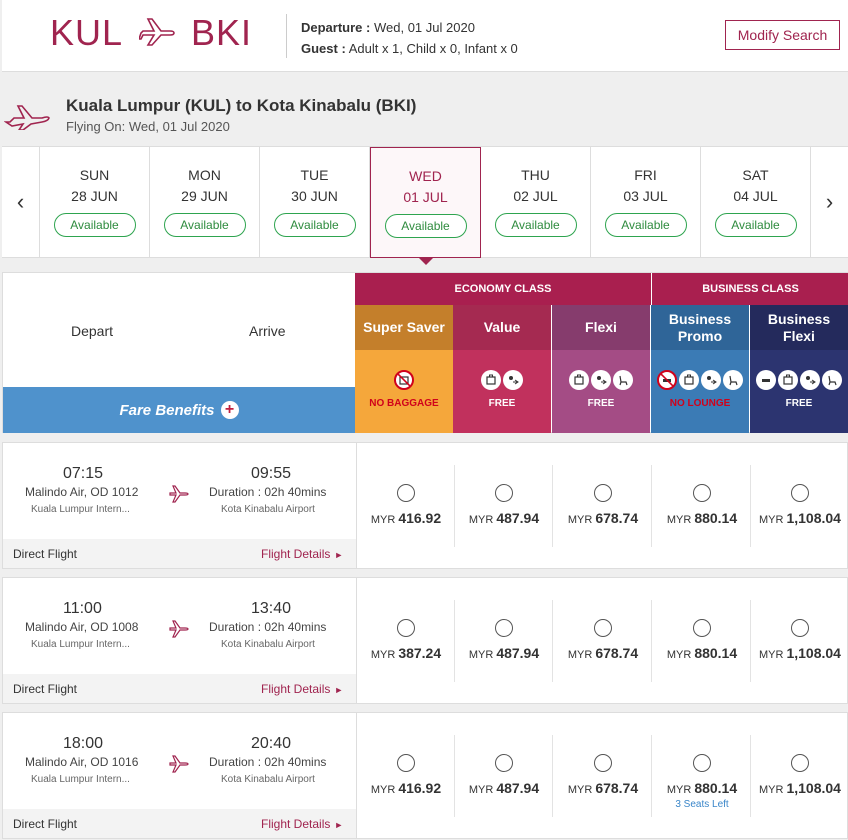 The width and height of the screenshot is (848, 840). Describe the element at coordinates (813, 788) in the screenshot. I see `fare-price: 1,108.04` at that location.